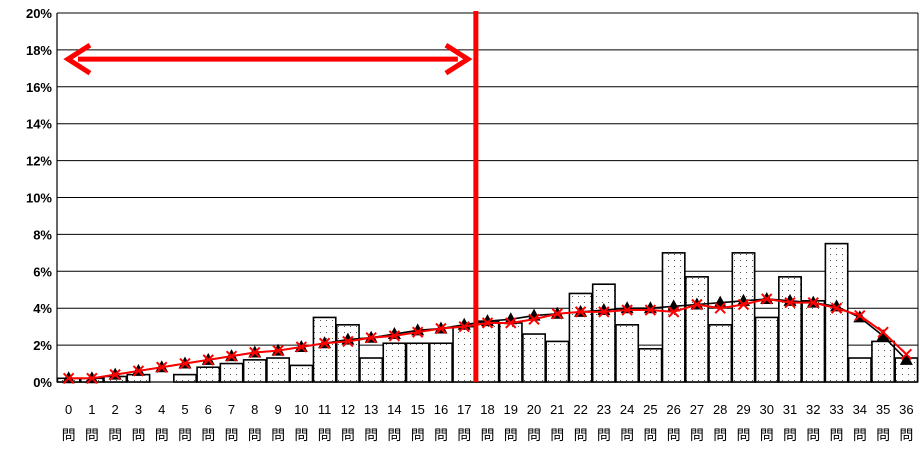 The width and height of the screenshot is (923, 450). What do you see at coordinates (301, 409) in the screenshot?
I see `x-tick-label: 10` at bounding box center [301, 409].